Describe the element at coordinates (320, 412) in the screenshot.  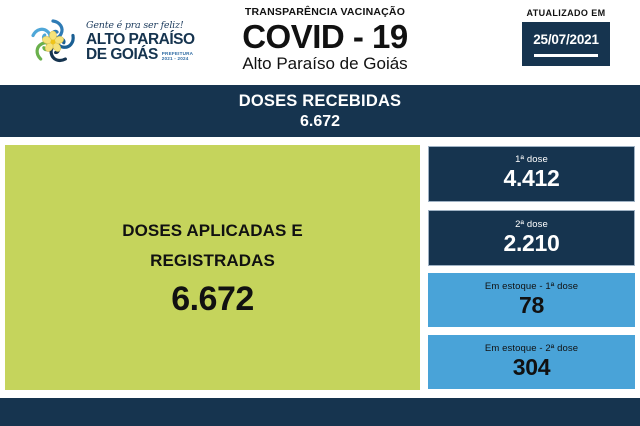
I see `page-footer-bar` at that location.